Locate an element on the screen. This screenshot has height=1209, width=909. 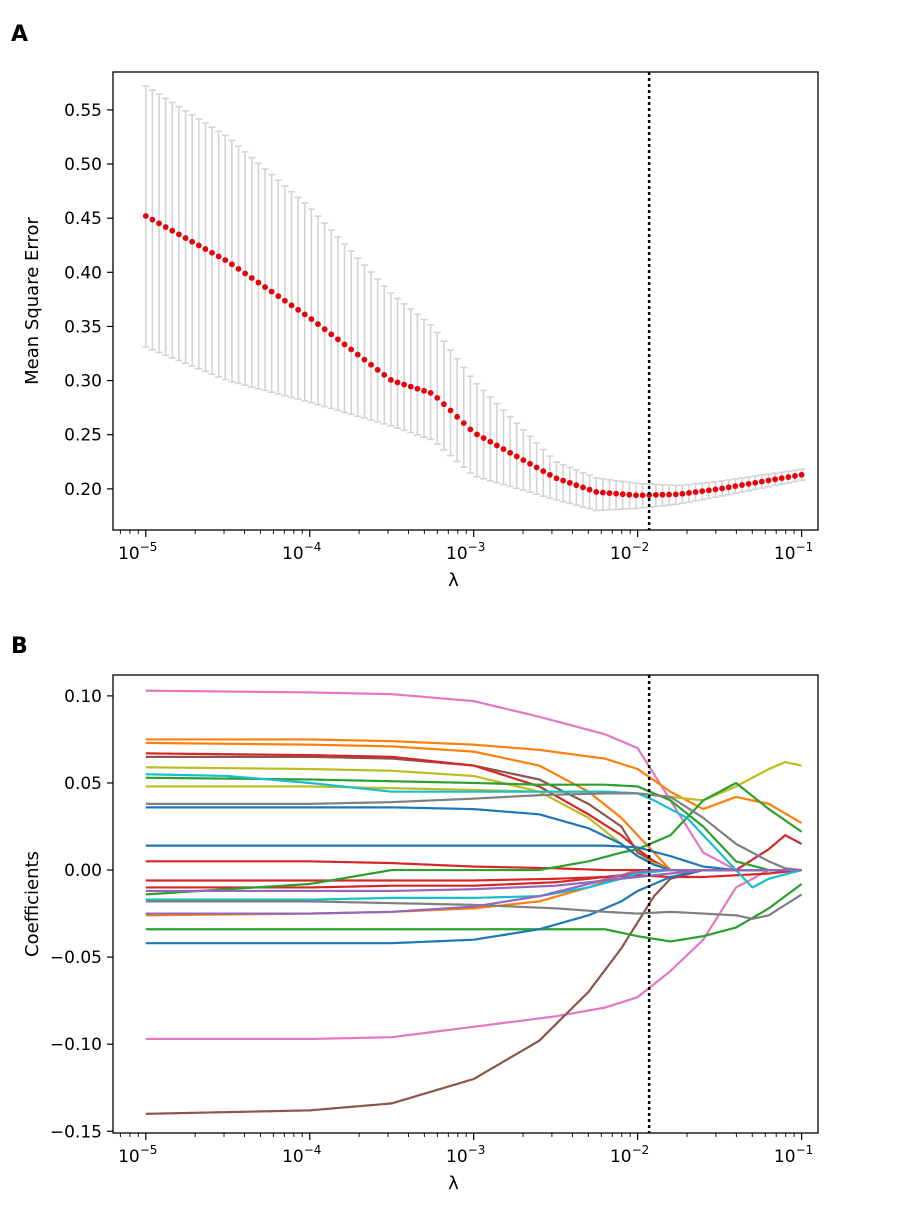
a-ytick-label-6: 0.50 is located at coordinates (83, 165).